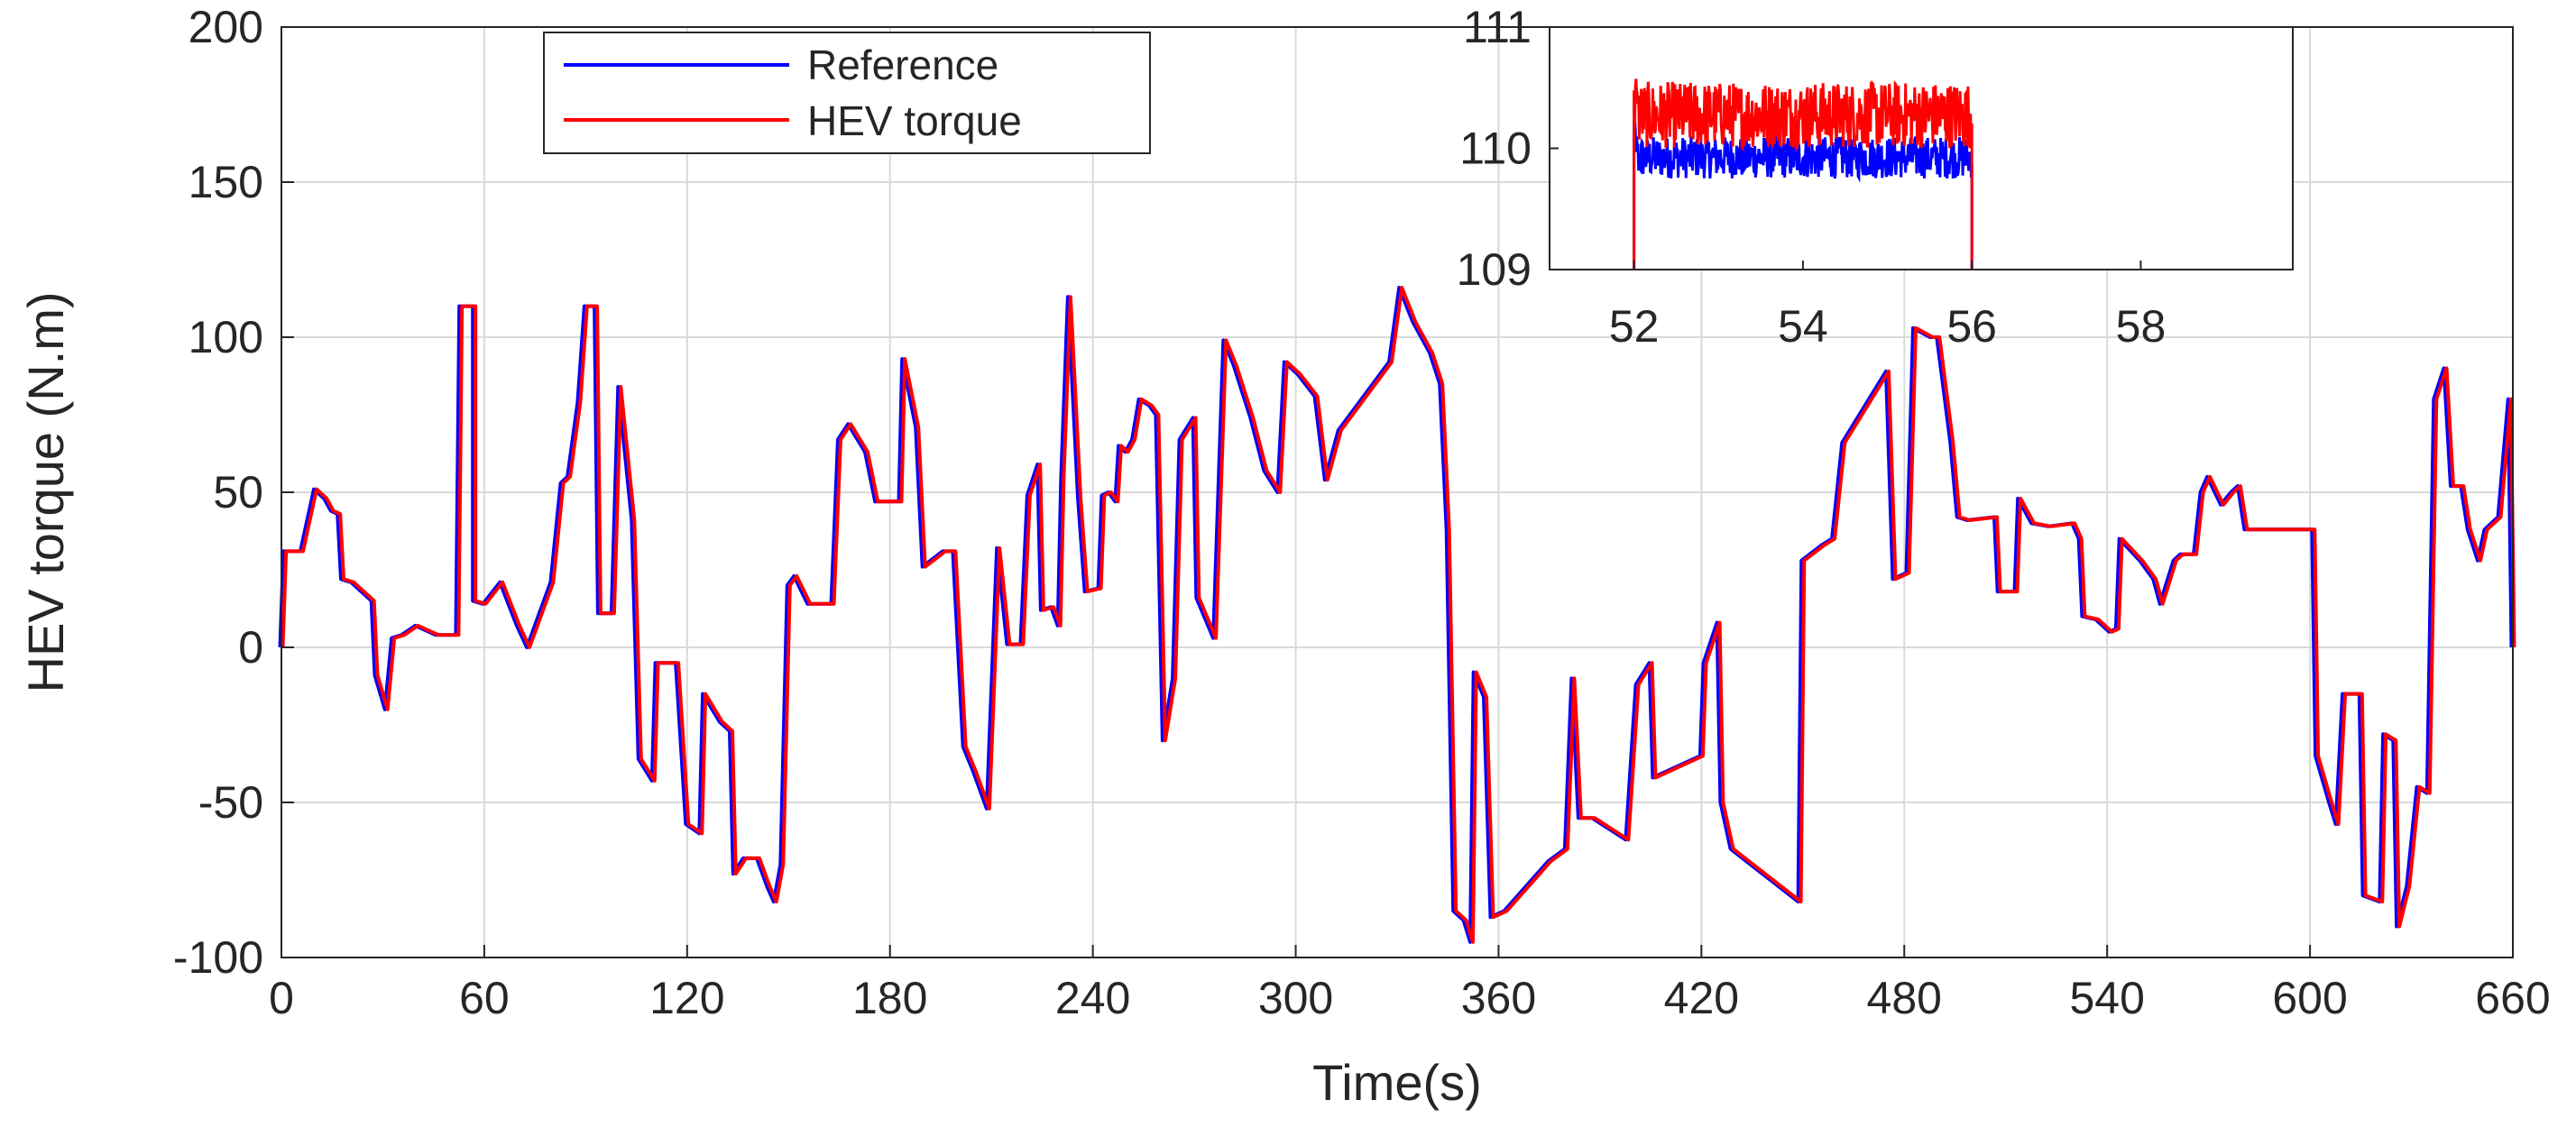 The image size is (2576, 1127). What do you see at coordinates (230, 802) in the screenshot?
I see `y-tick-label: -50` at bounding box center [230, 802].